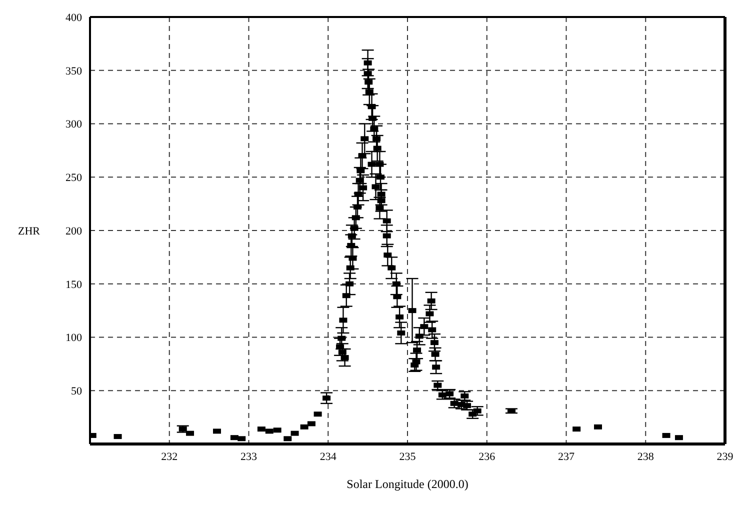 The width and height of the screenshot is (741, 506). I want to click on y-tick-label: 50, so click(76, 392).